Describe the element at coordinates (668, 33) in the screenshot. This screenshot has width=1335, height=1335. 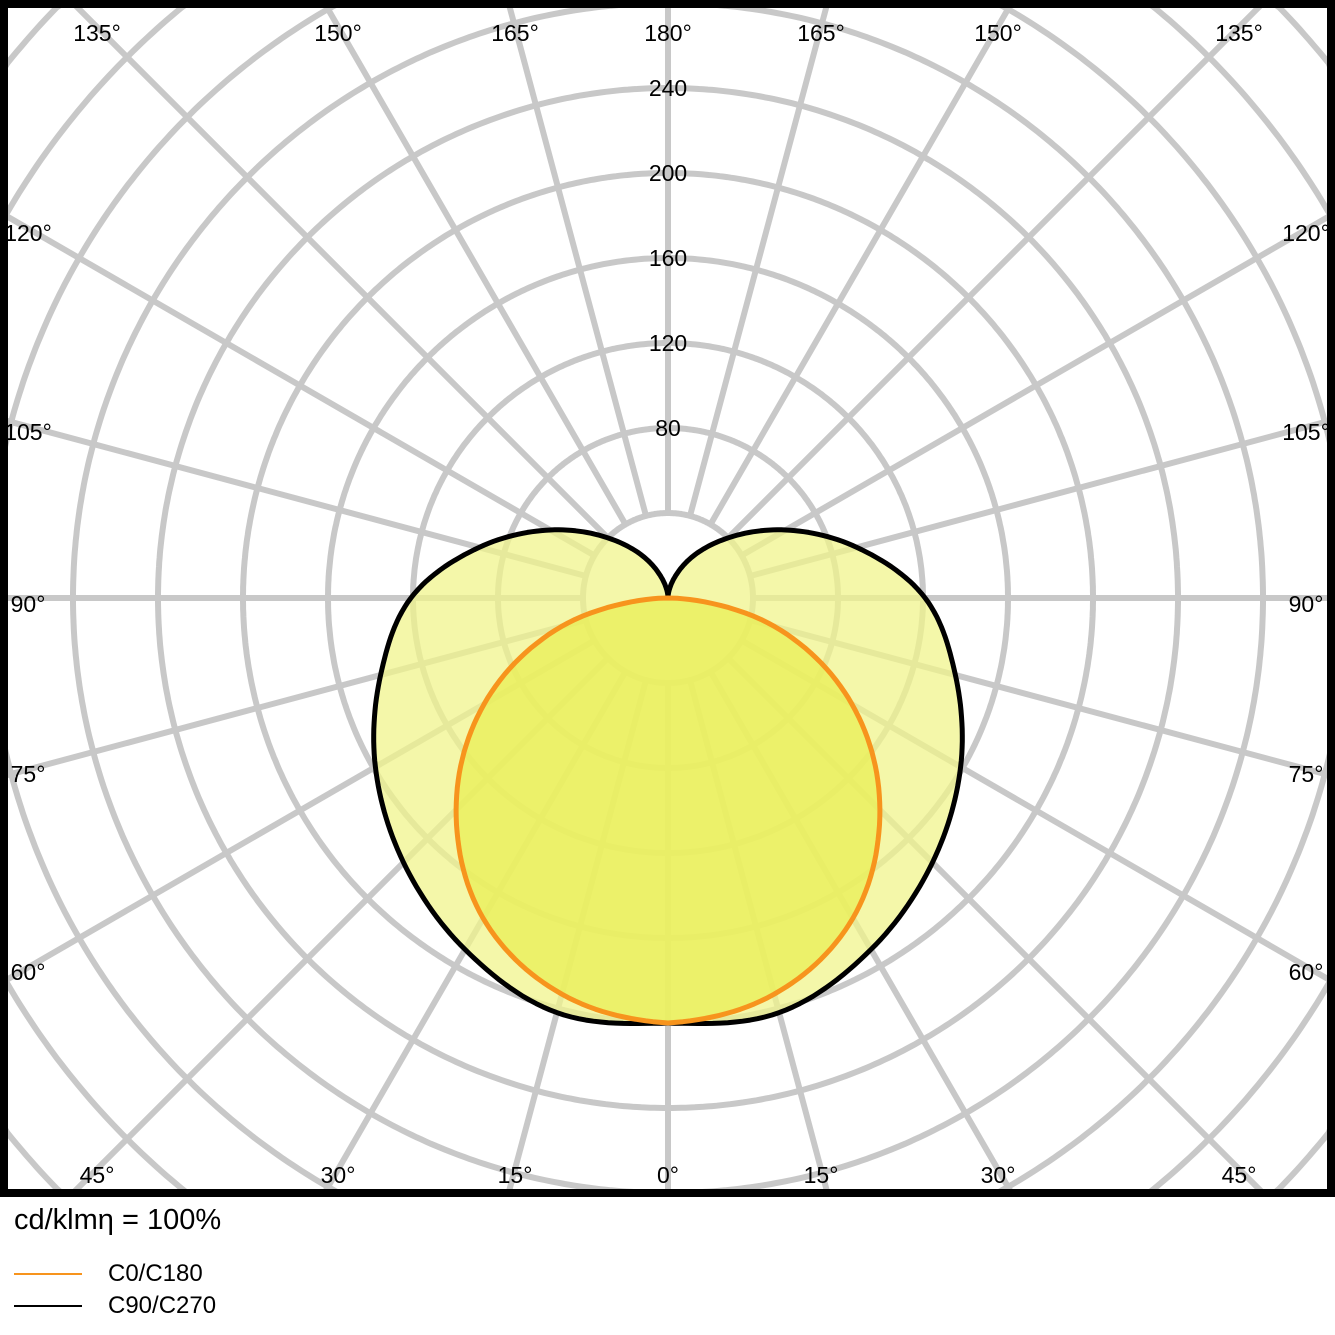
I see `angle-label-top: 180°` at that location.